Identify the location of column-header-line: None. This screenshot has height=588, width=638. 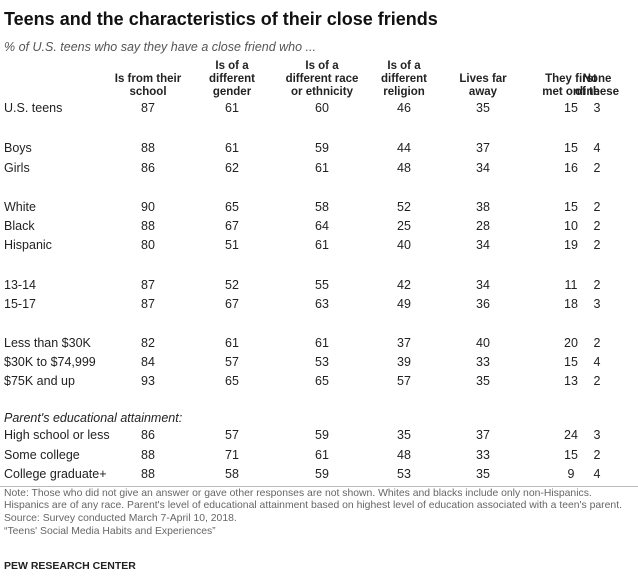
(597, 79).